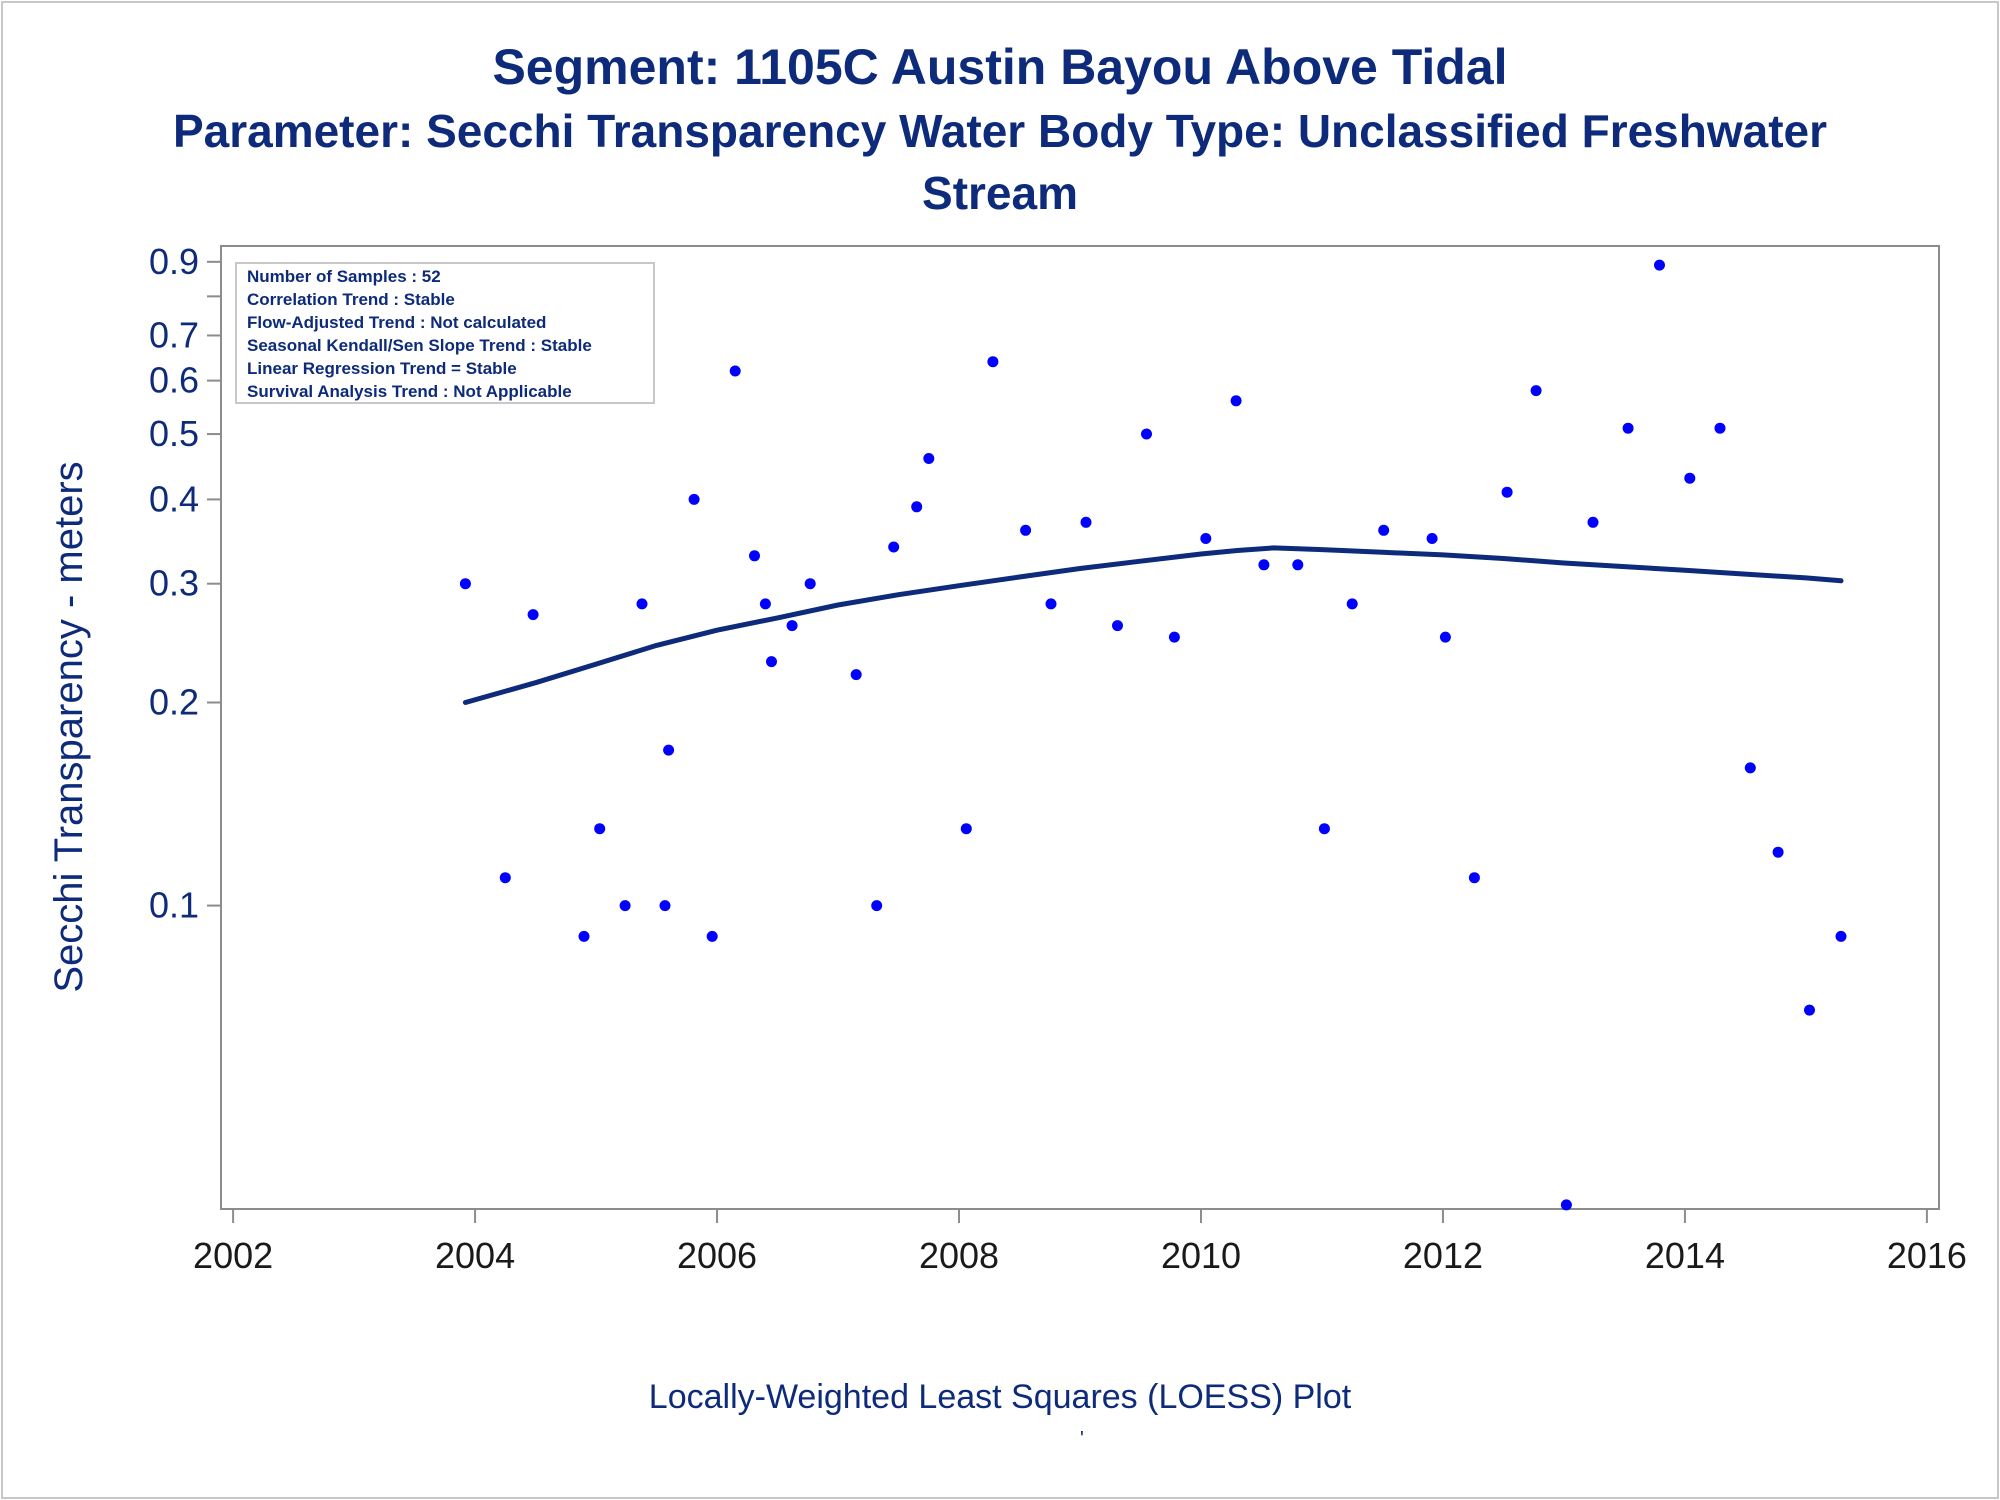 This screenshot has height=1500, width=2000. Describe the element at coordinates (174, 334) in the screenshot. I see `y-tick-label-6: 0.7` at that location.